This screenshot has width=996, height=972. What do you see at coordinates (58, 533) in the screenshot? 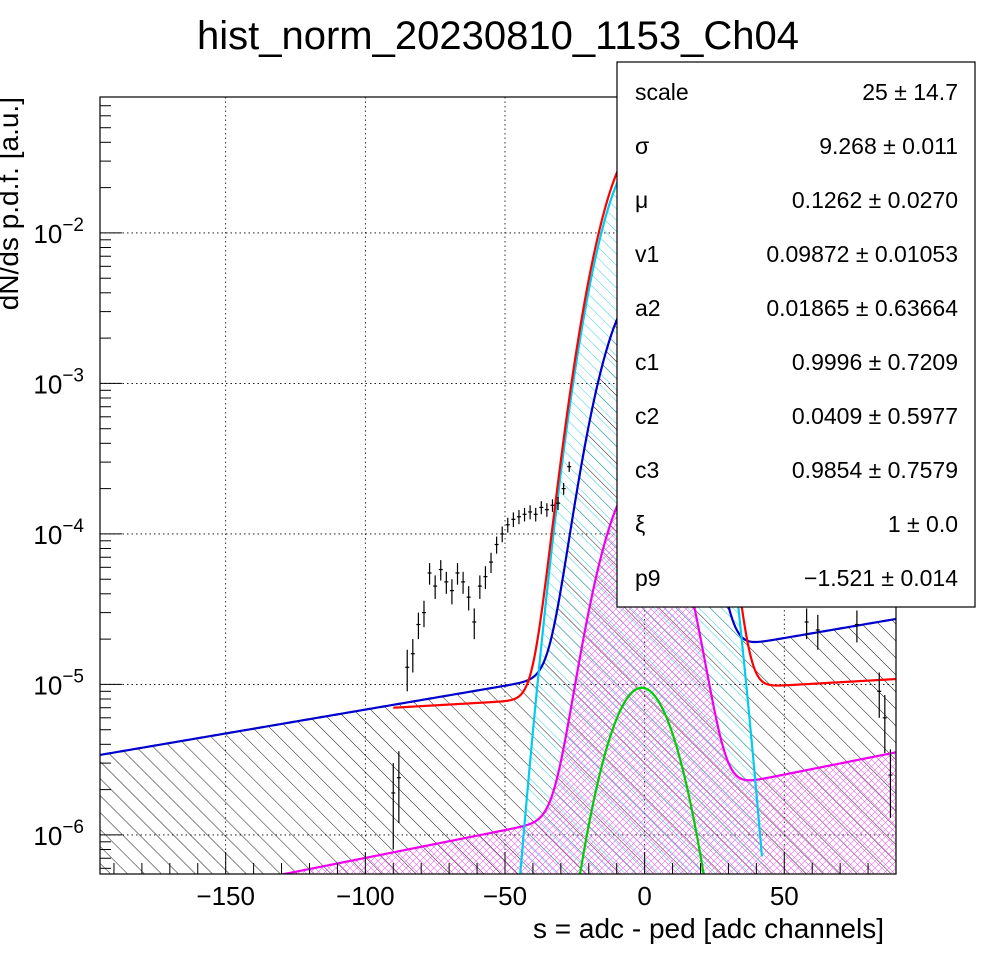
I see `y-tick-label-2: 10⁻⁴` at bounding box center [58, 533].